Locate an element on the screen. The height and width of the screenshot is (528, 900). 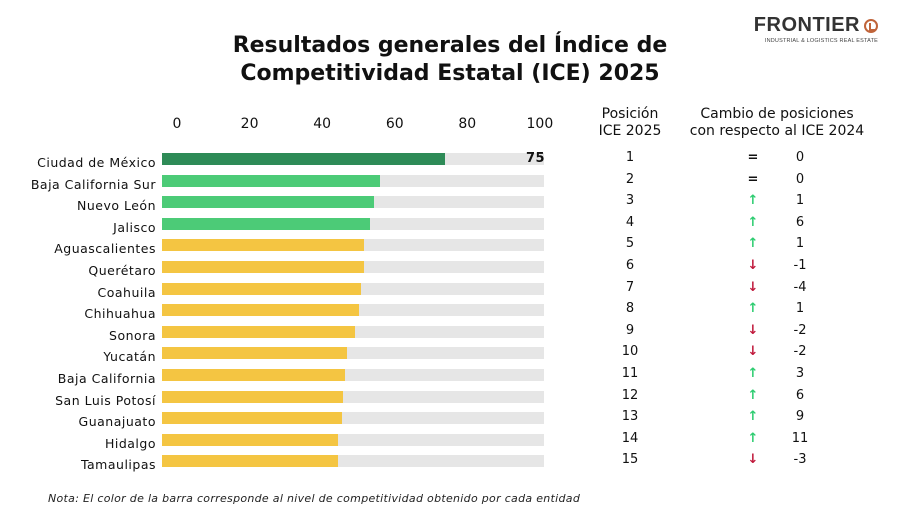
position-change-value: -3 is located at coordinates (800, 460).